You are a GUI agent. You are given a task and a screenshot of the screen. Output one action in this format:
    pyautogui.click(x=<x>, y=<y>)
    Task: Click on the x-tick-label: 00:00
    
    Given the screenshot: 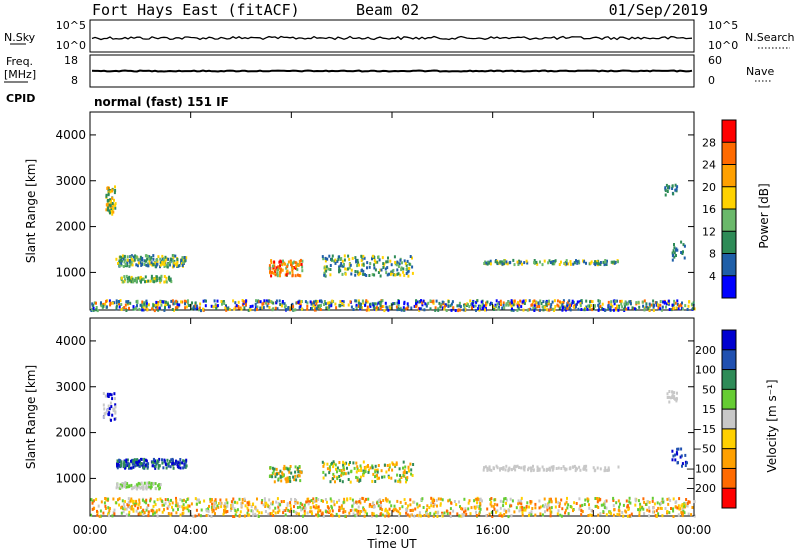 What is the action you would take?
    pyautogui.click(x=90, y=530)
    